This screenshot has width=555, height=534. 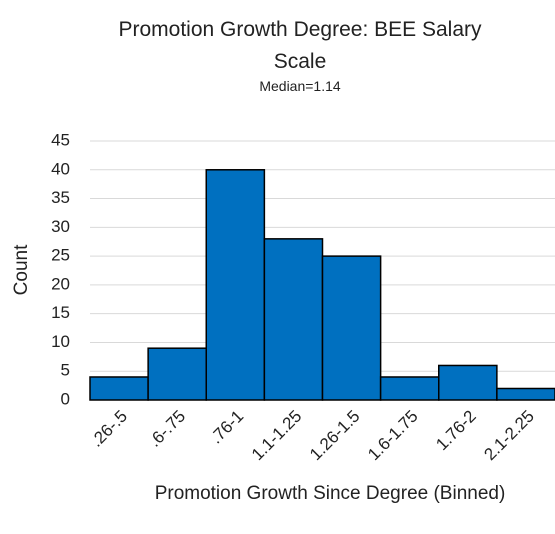 What do you see at coordinates (60, 255) in the screenshot?
I see `y-tick-label: 25` at bounding box center [60, 255].